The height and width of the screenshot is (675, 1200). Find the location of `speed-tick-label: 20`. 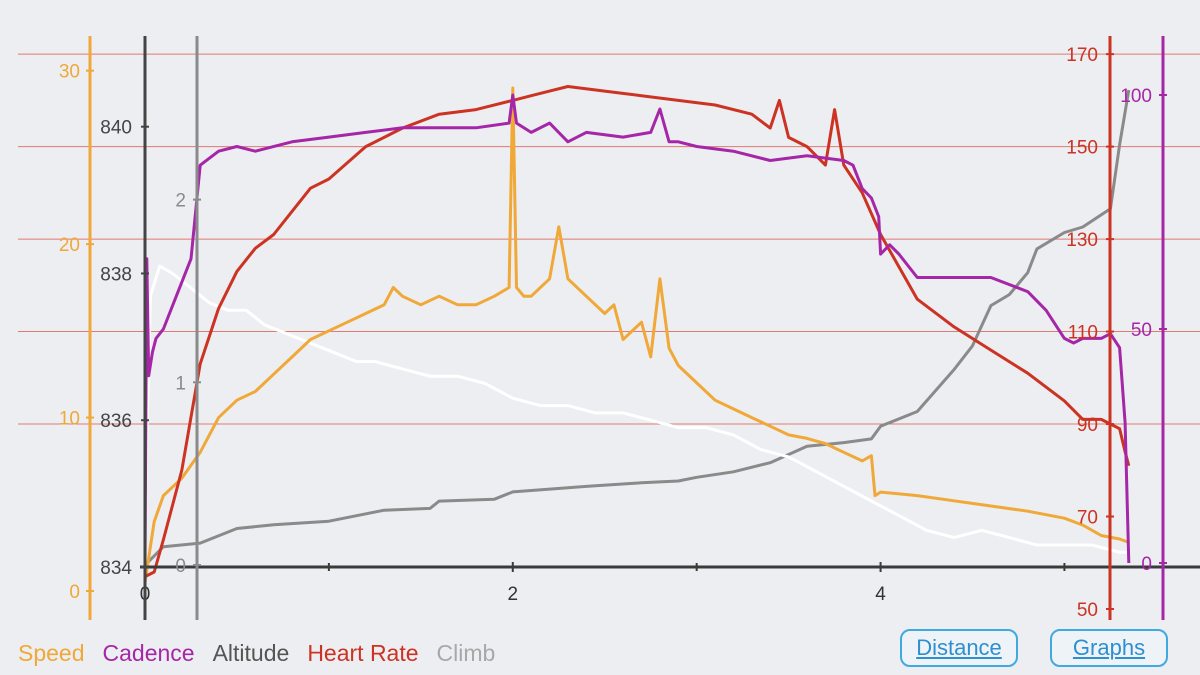

speed-tick-label: 20 is located at coordinates (69, 245).